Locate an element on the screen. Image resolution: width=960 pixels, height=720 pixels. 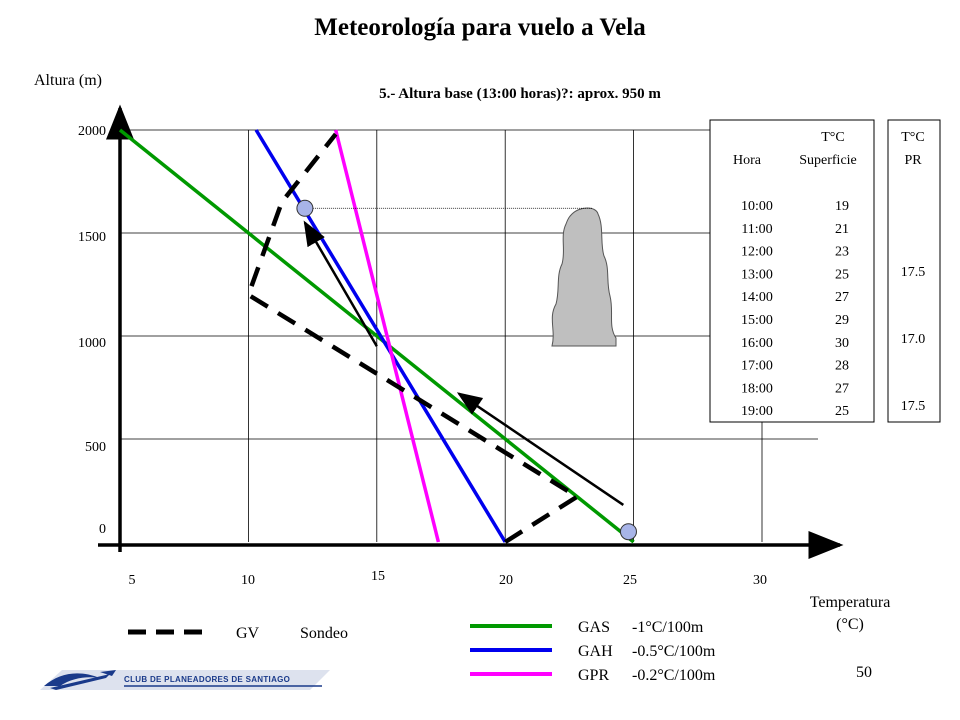
table-cell-temp: 23 is located at coordinates (842, 252).